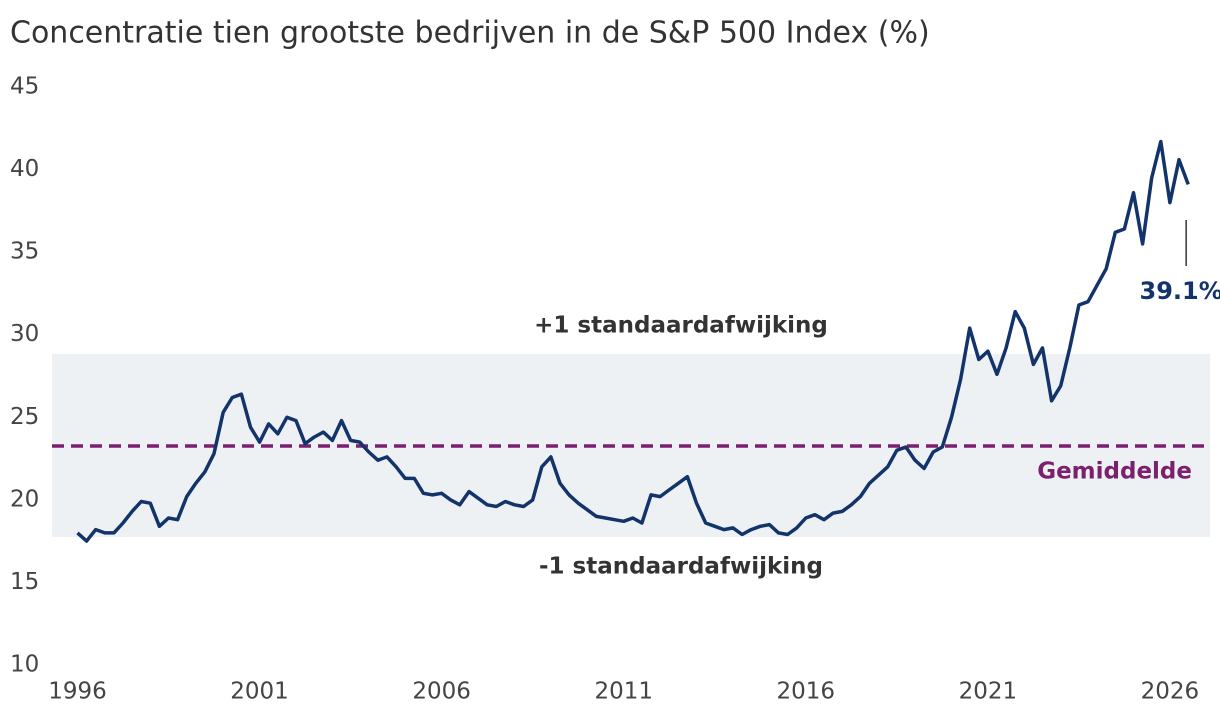  What do you see at coordinates (681, 325) in the screenshot?
I see `band-upper-label: +1 standaardafwijking` at bounding box center [681, 325].